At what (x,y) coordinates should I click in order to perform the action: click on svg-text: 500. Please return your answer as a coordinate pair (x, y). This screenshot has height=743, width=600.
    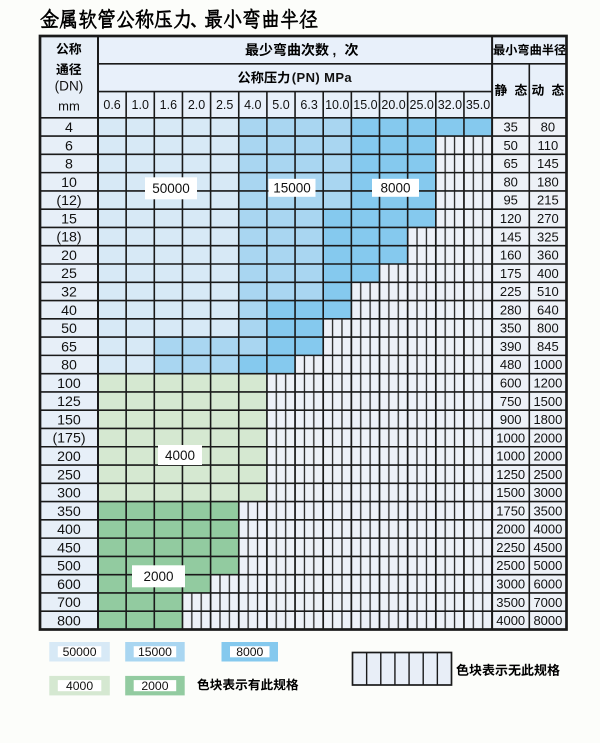
    Looking at the image, I should click on (69, 567).